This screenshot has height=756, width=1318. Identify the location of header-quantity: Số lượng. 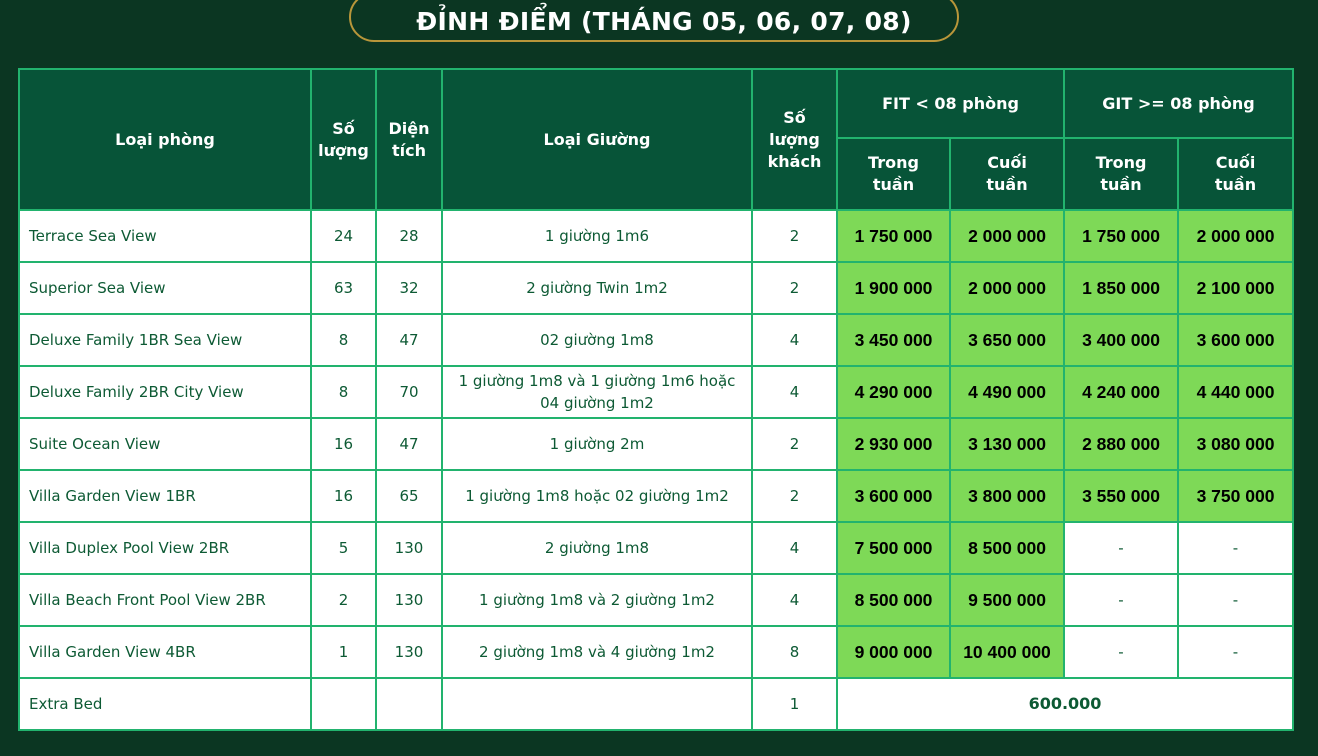
(343, 139).